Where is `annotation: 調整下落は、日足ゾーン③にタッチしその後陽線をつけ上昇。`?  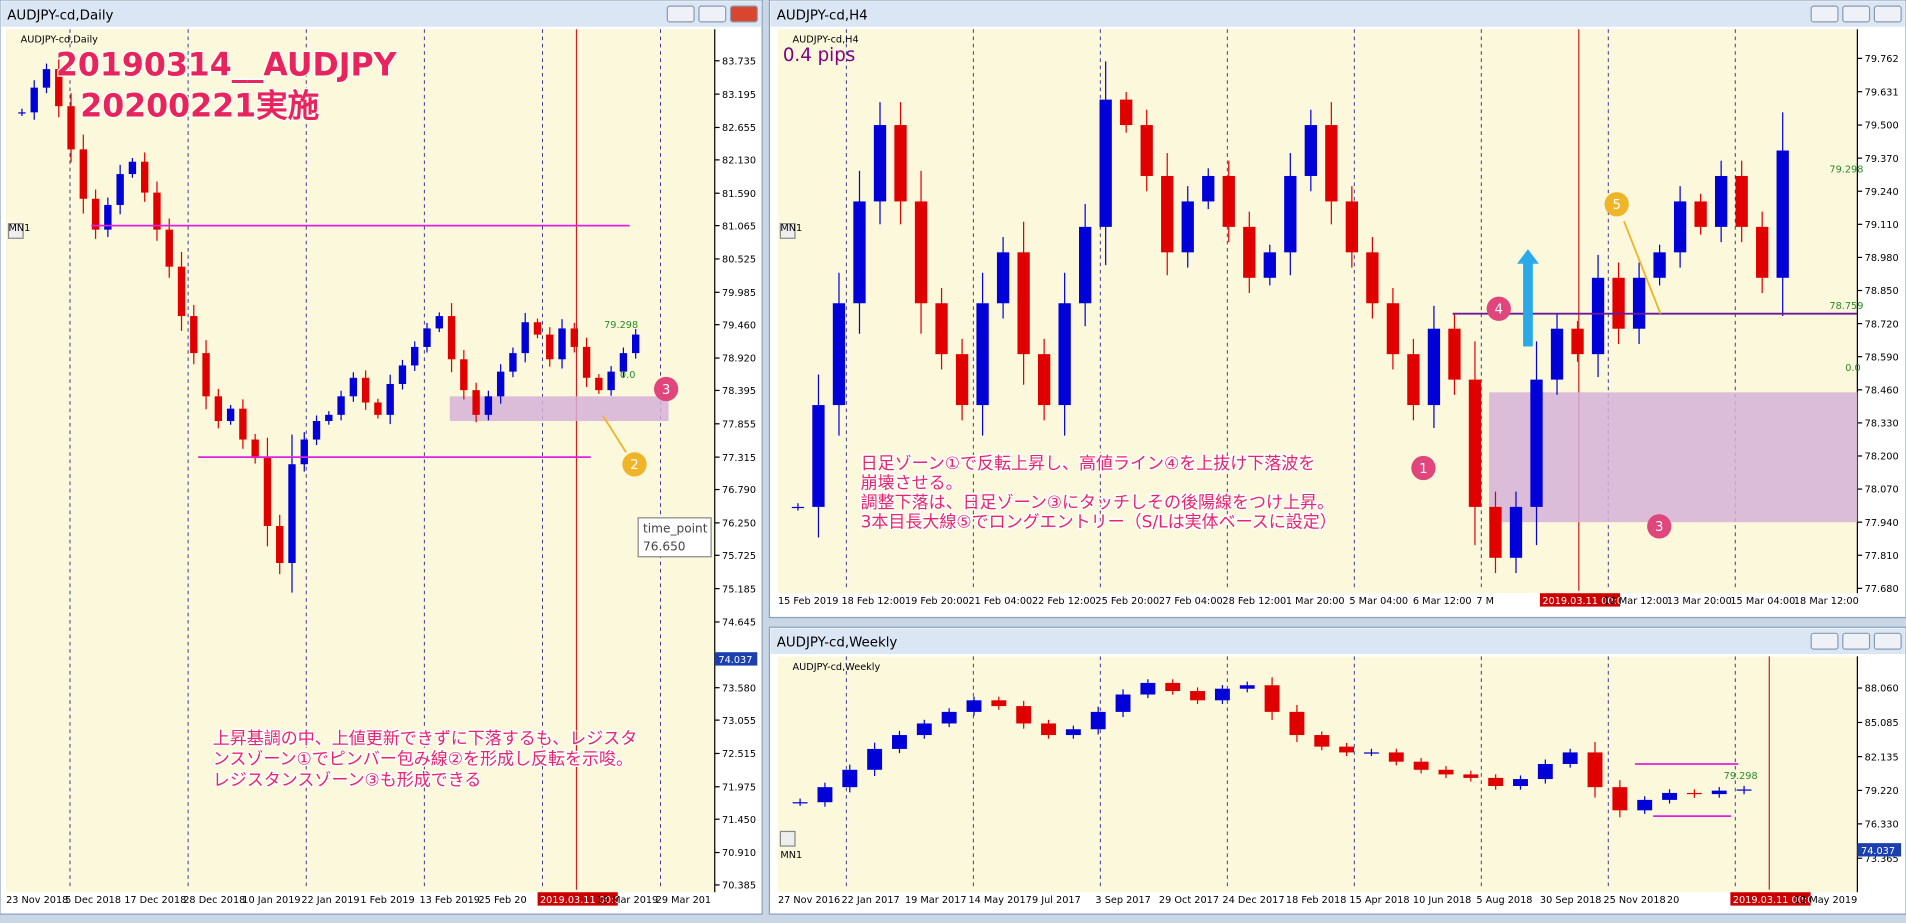
annotation: 調整下落は、日足ゾーン③にタッチしその後陽線をつけ上昇。 is located at coordinates (1097, 503).